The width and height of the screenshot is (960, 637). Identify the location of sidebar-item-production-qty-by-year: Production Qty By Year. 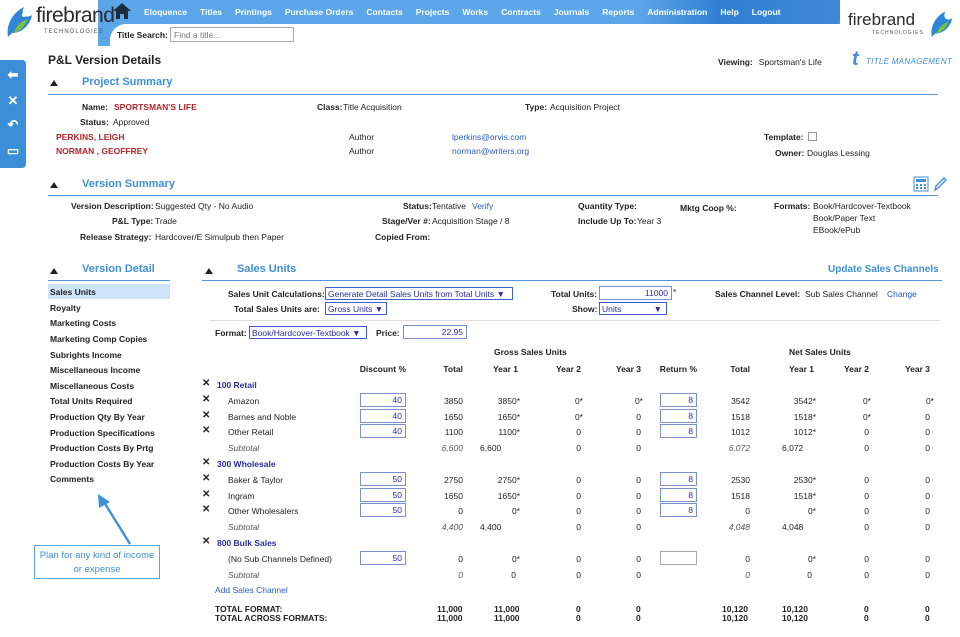
(97, 417).